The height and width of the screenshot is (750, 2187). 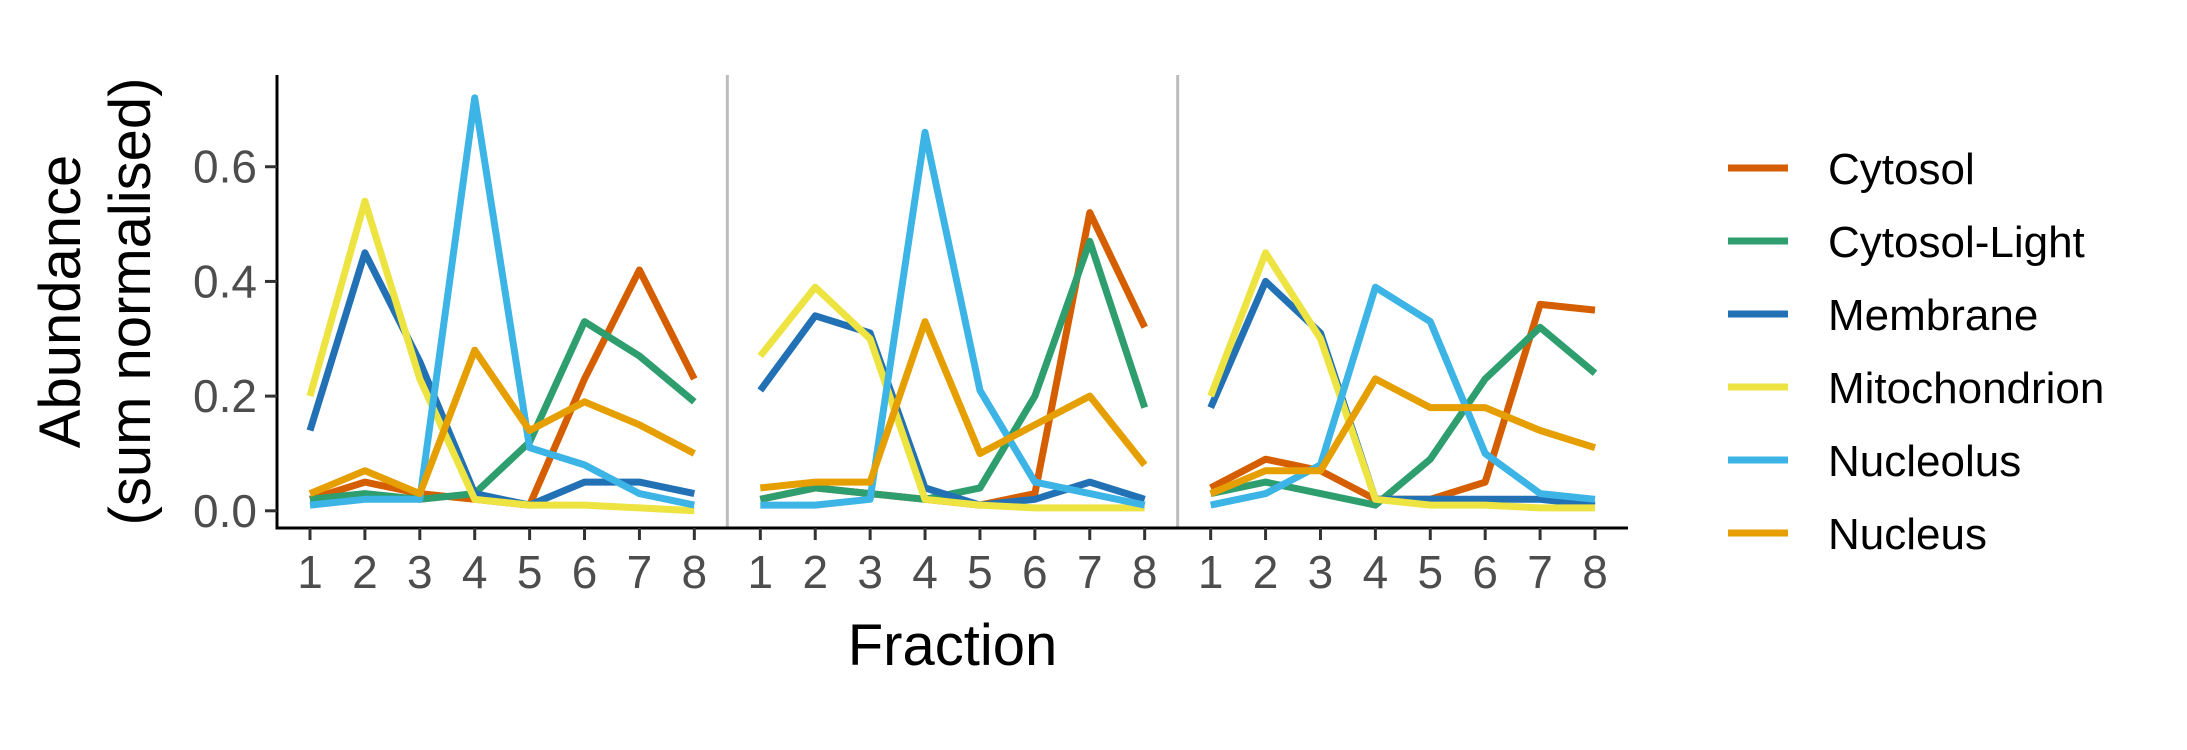 What do you see at coordinates (95, 302) in the screenshot?
I see `y-axis-title: Abundance (sum normalised)` at bounding box center [95, 302].